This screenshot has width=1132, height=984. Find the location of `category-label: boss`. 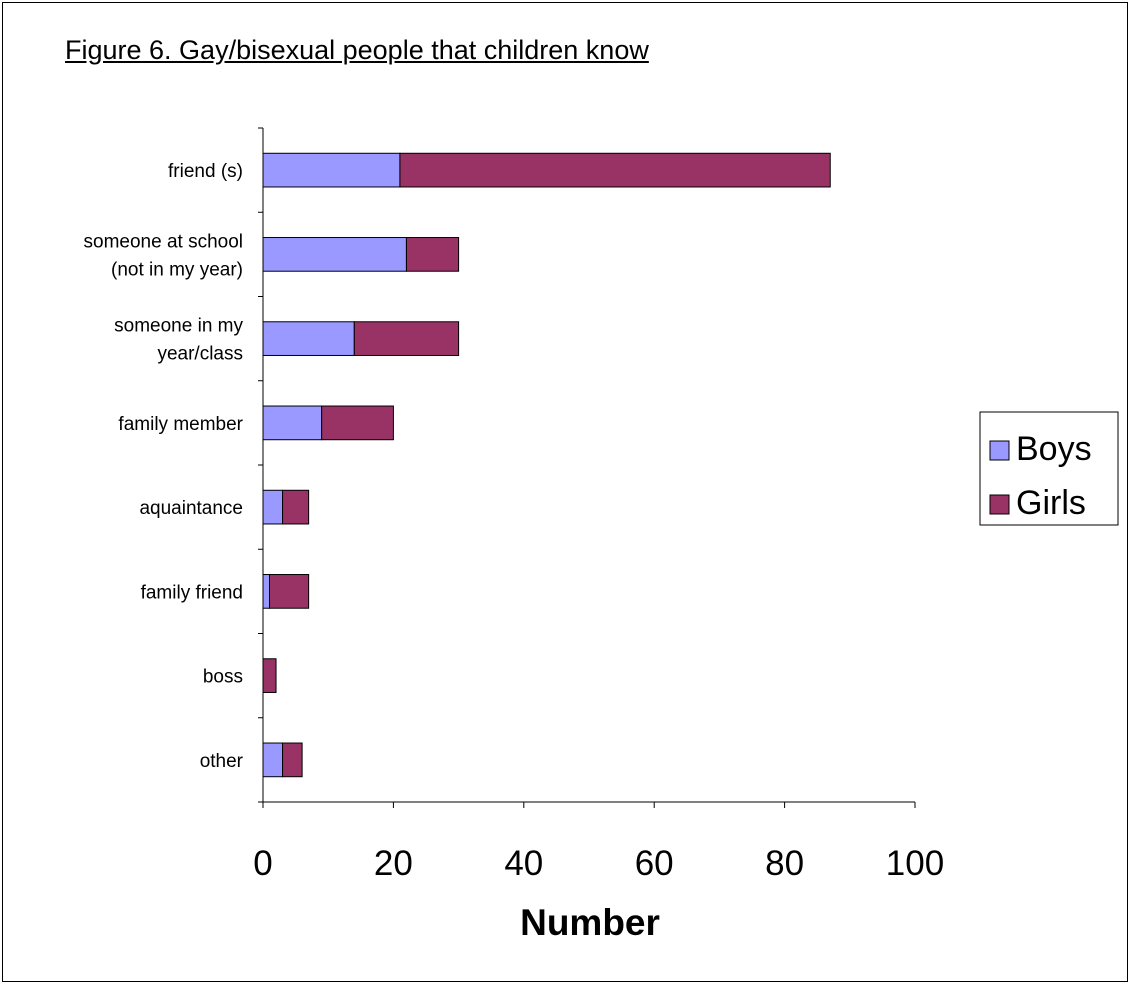

category-label: boss is located at coordinates (223, 677).